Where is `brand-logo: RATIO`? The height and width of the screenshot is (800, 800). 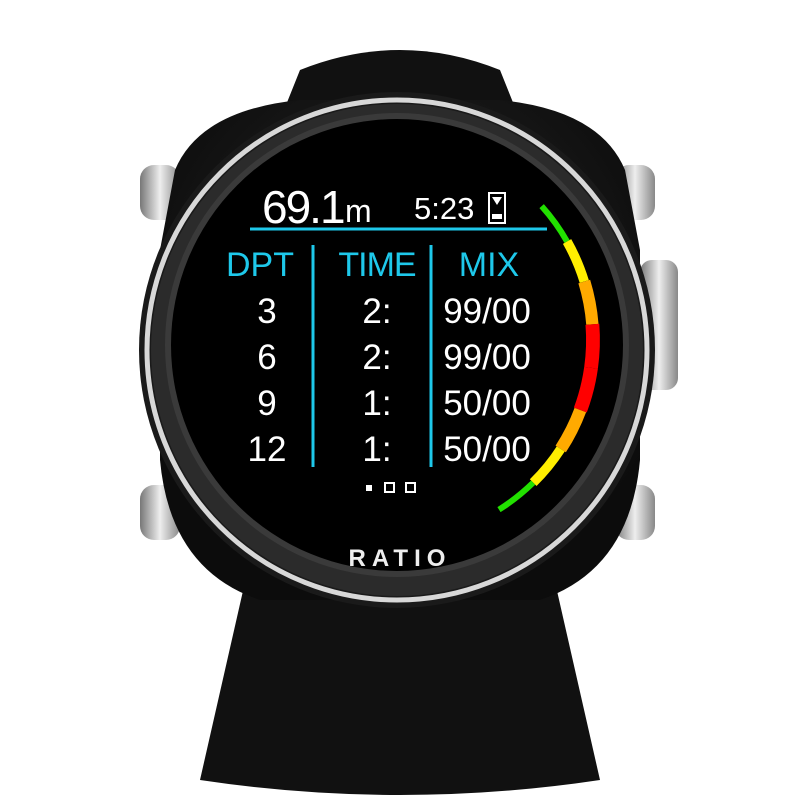
brand-logo: RATIO is located at coordinates (400, 558).